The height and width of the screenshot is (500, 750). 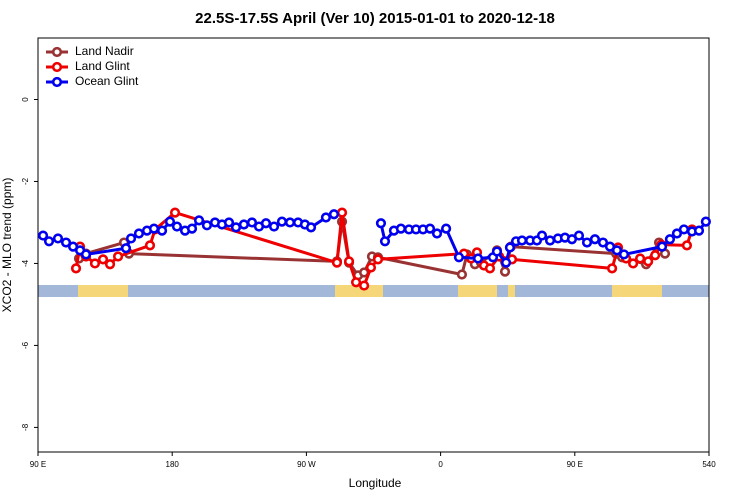 What do you see at coordinates (375, 483) in the screenshot?
I see `x-axis-label: Longitude` at bounding box center [375, 483].